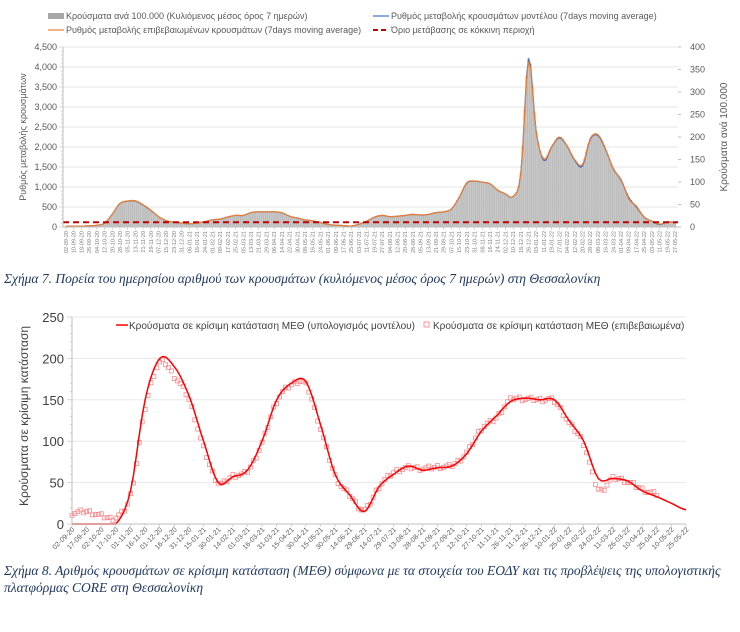 The width and height of the screenshot is (740, 632). What do you see at coordinates (329, 242) in the screenshot?
I see `x-tick-label: 01-06-21` at bounding box center [329, 242].